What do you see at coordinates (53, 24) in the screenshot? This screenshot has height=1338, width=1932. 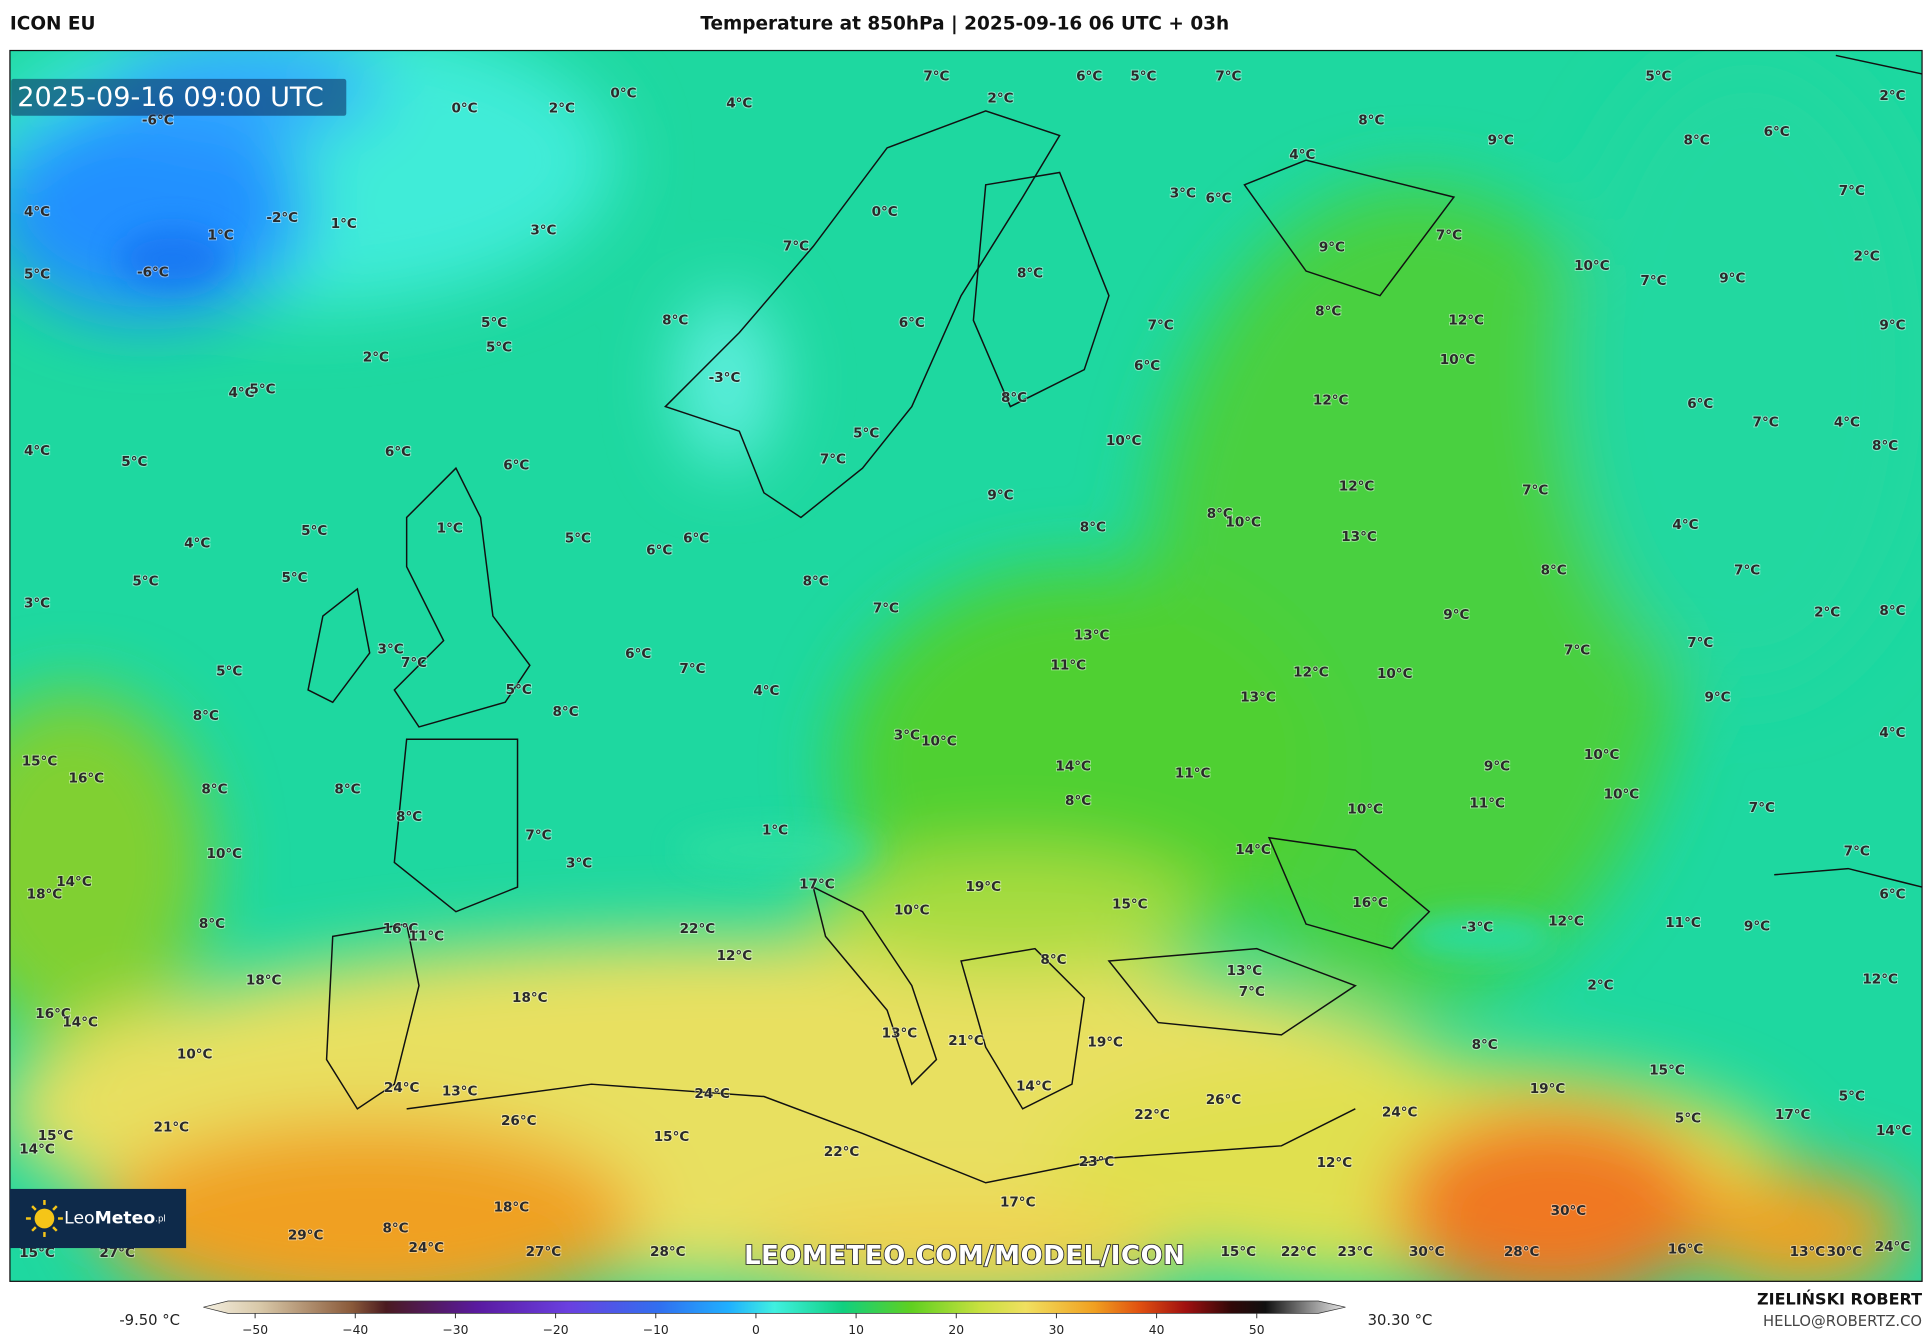 I see `model-name: ICON EU` at bounding box center [53, 24].